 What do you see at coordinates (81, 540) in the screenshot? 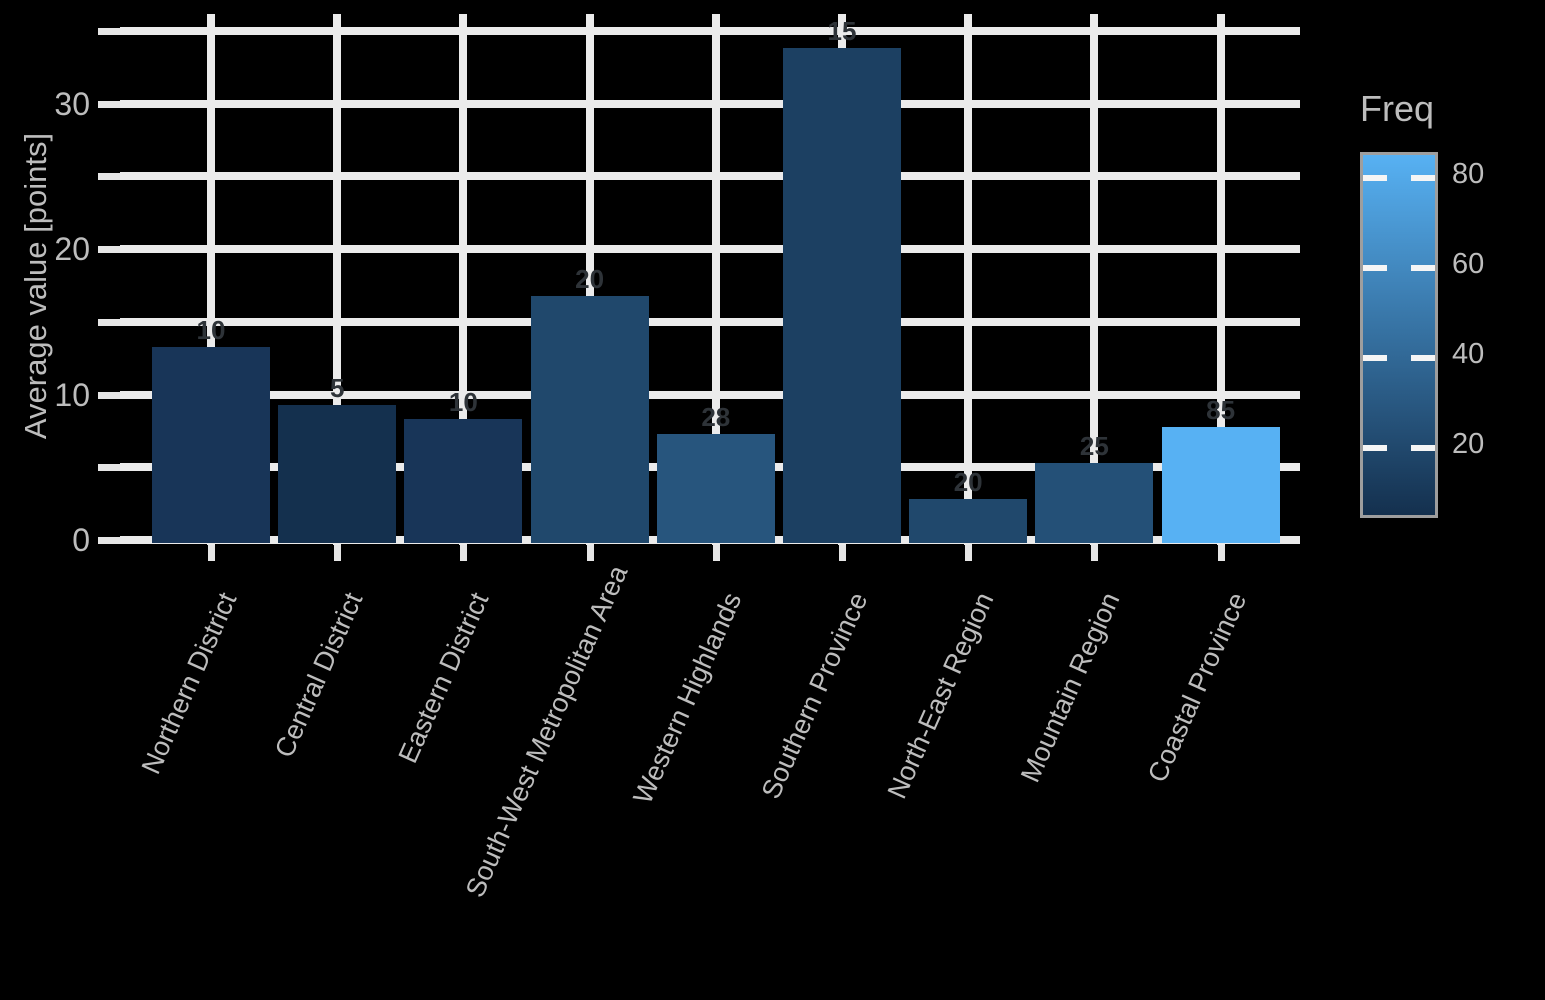
I see `y-tick-label: 0` at bounding box center [81, 540].